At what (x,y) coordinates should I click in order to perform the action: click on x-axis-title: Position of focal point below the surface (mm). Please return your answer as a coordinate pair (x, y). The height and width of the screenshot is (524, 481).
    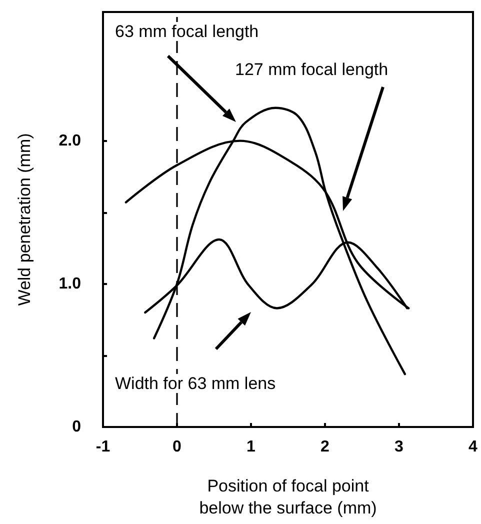
    Looking at the image, I should click on (288, 497).